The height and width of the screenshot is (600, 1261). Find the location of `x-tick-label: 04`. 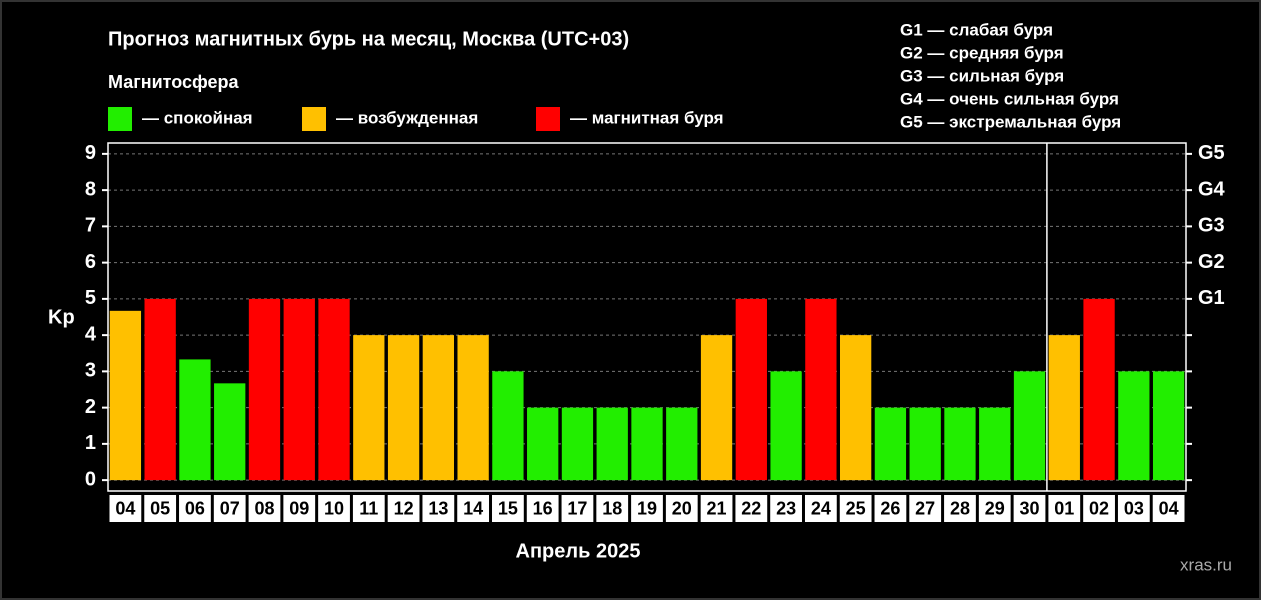

x-tick-label: 04 is located at coordinates (125, 508).